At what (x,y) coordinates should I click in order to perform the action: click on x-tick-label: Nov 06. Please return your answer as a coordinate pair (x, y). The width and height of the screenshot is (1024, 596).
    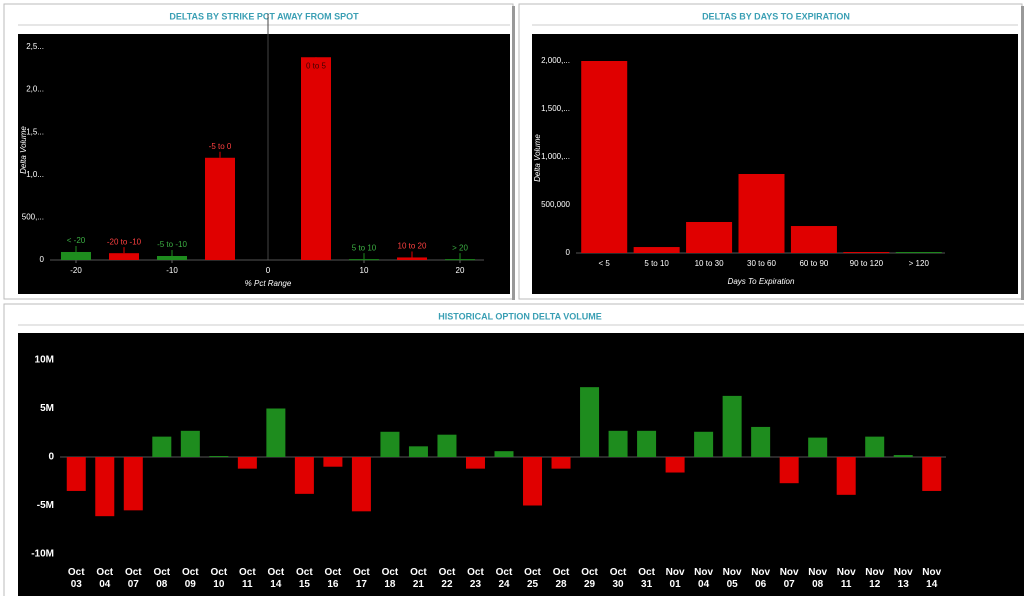
    Looking at the image, I should click on (761, 578).